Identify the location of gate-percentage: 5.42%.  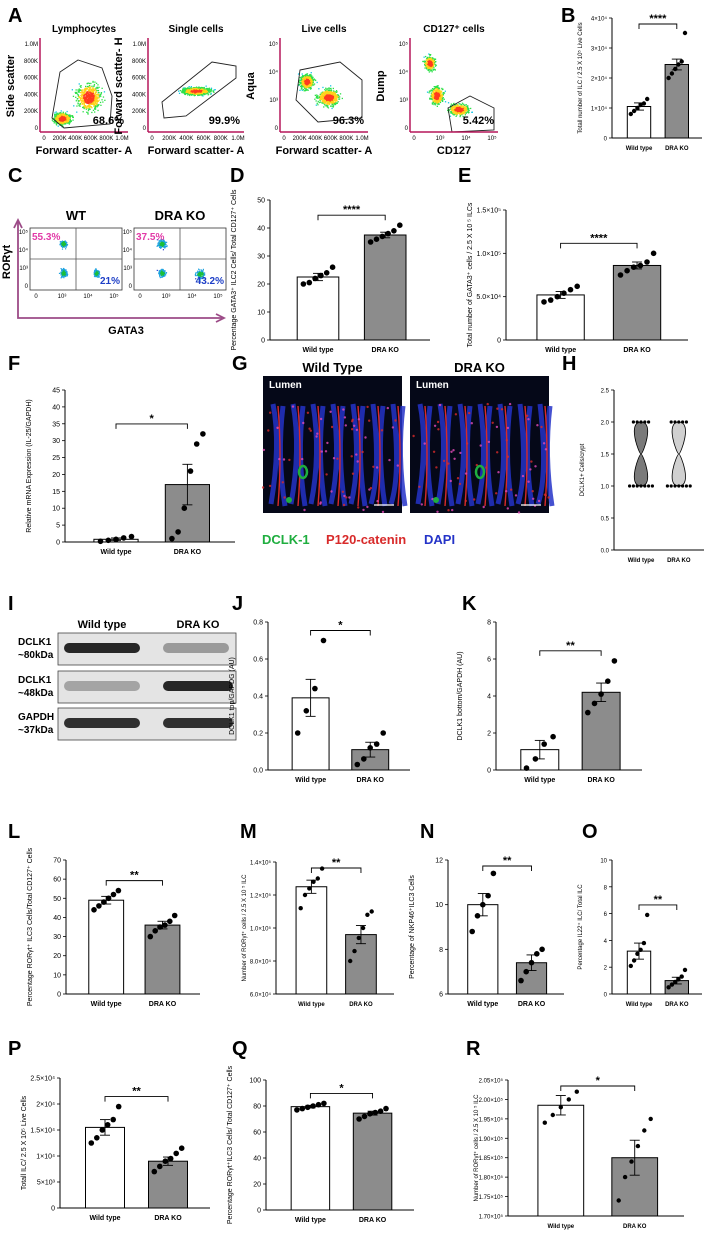
(478, 121).